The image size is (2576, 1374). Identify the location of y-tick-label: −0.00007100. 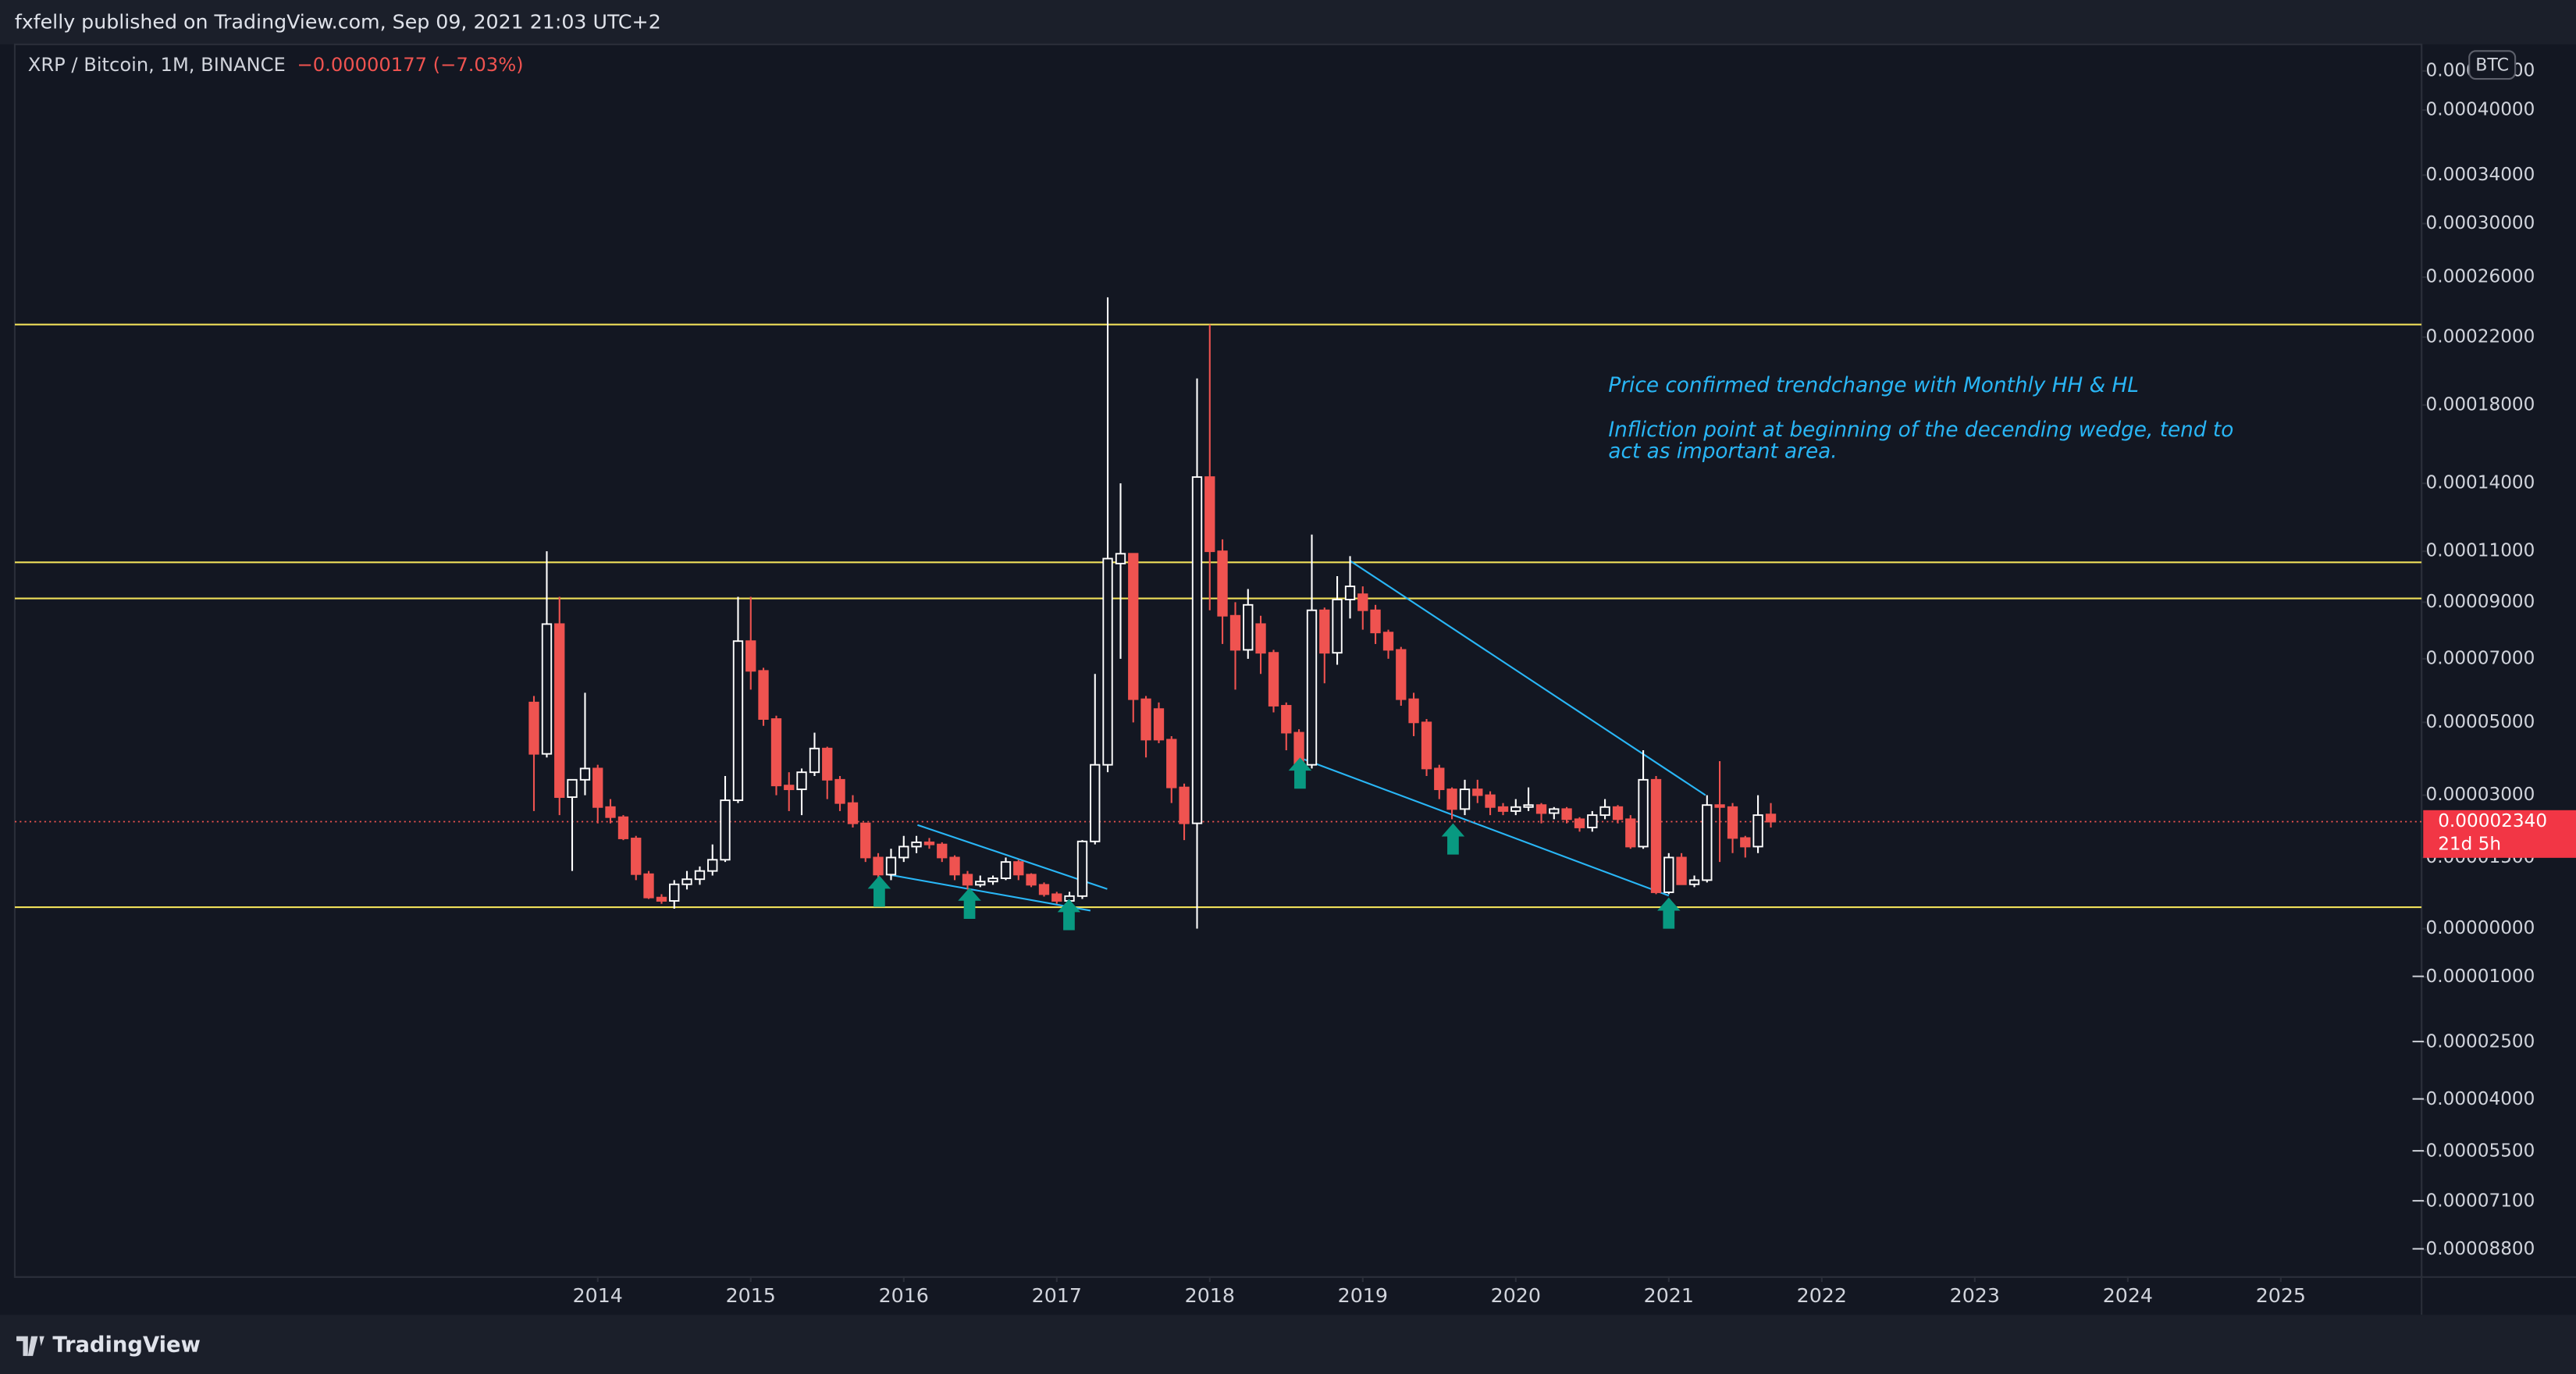
(2473, 1201).